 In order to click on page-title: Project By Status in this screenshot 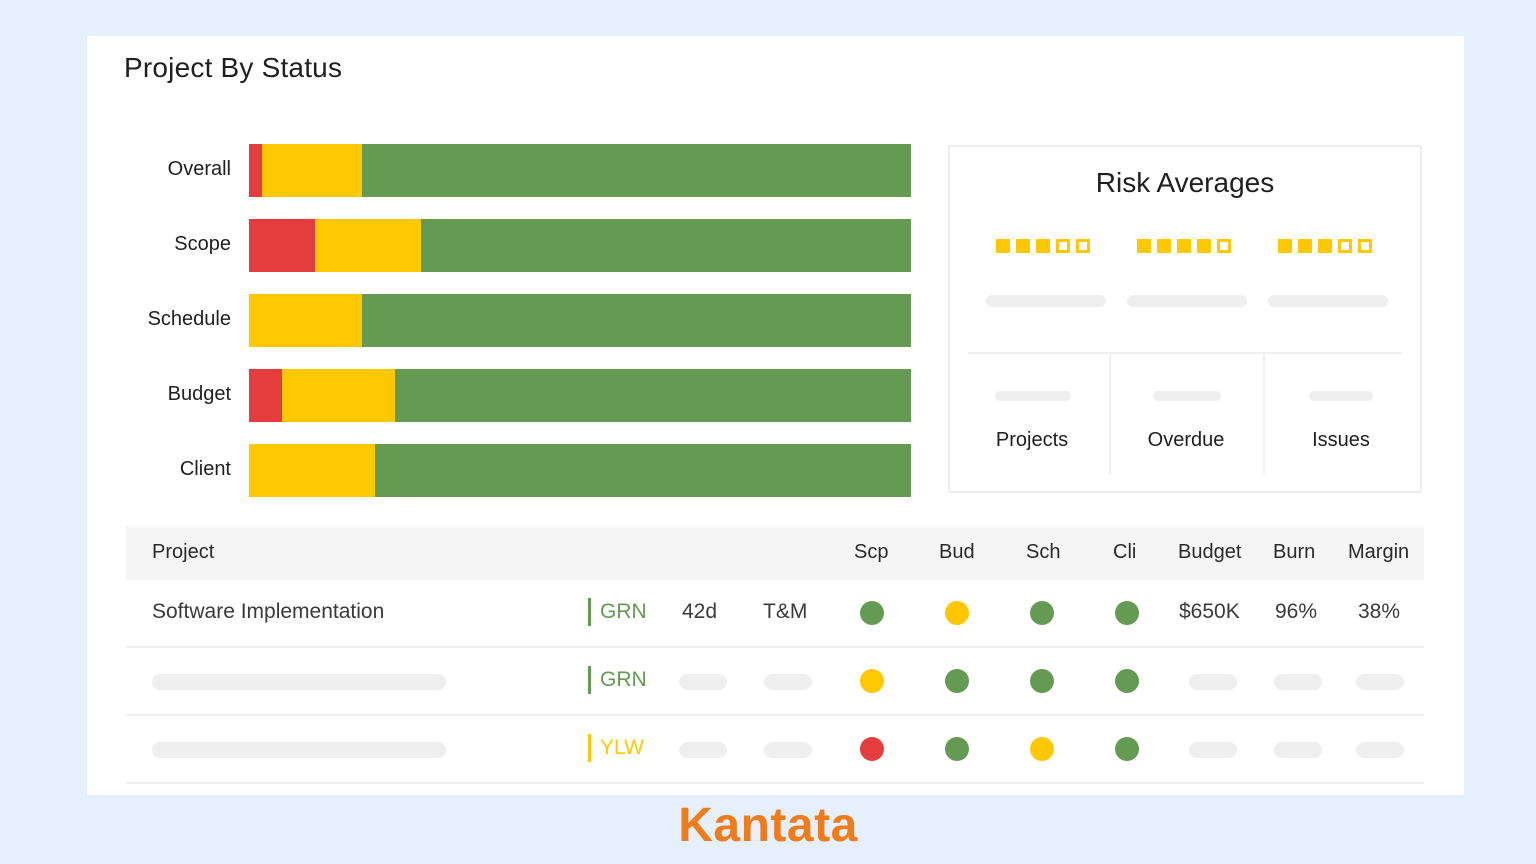, I will do `click(233, 67)`.